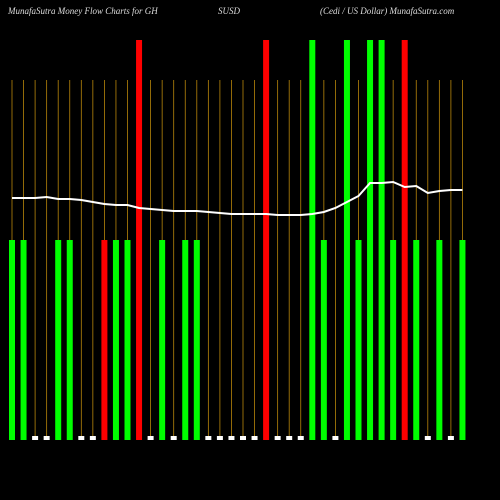  I want to click on chart-title: SUSD, so click(229, 11).